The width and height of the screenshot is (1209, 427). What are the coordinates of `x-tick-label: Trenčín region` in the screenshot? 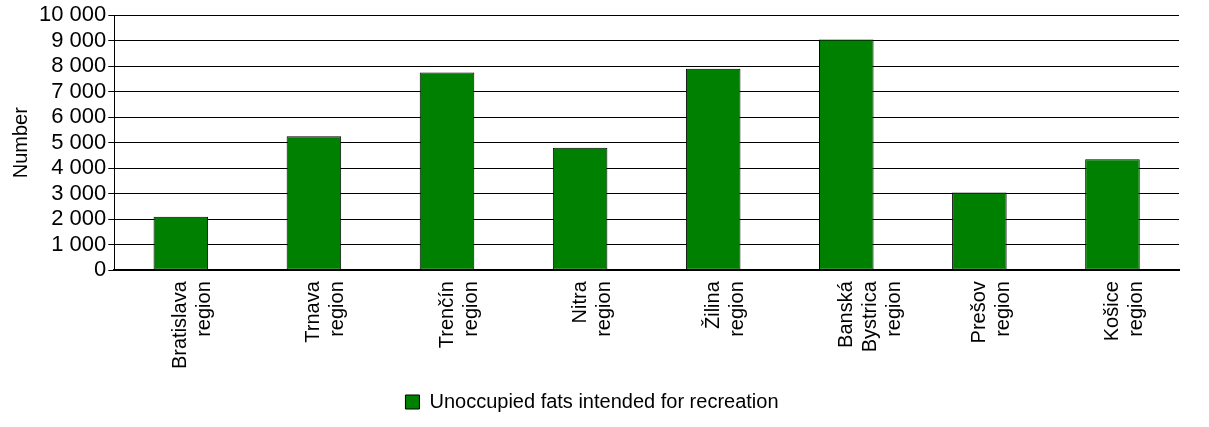 It's located at (457, 315).